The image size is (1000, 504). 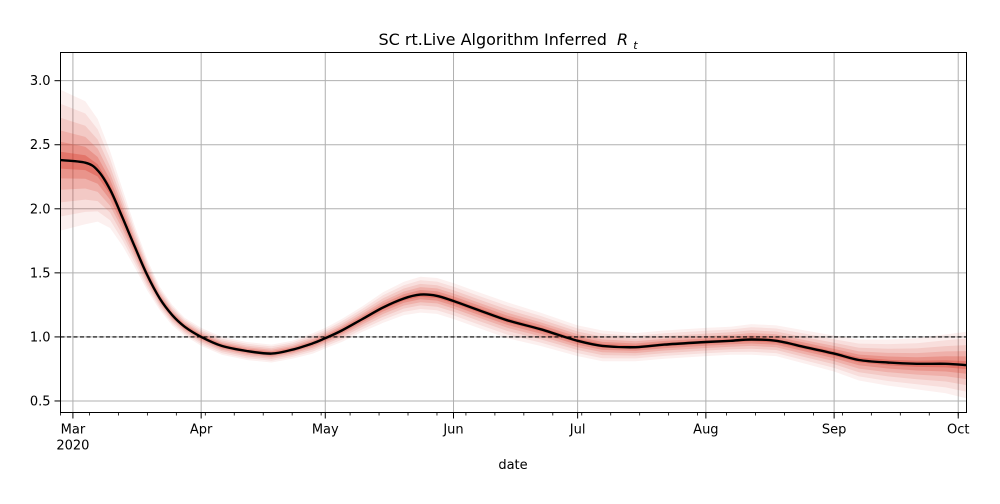 I want to click on y-tick-label: 2.5, so click(x=40, y=145).